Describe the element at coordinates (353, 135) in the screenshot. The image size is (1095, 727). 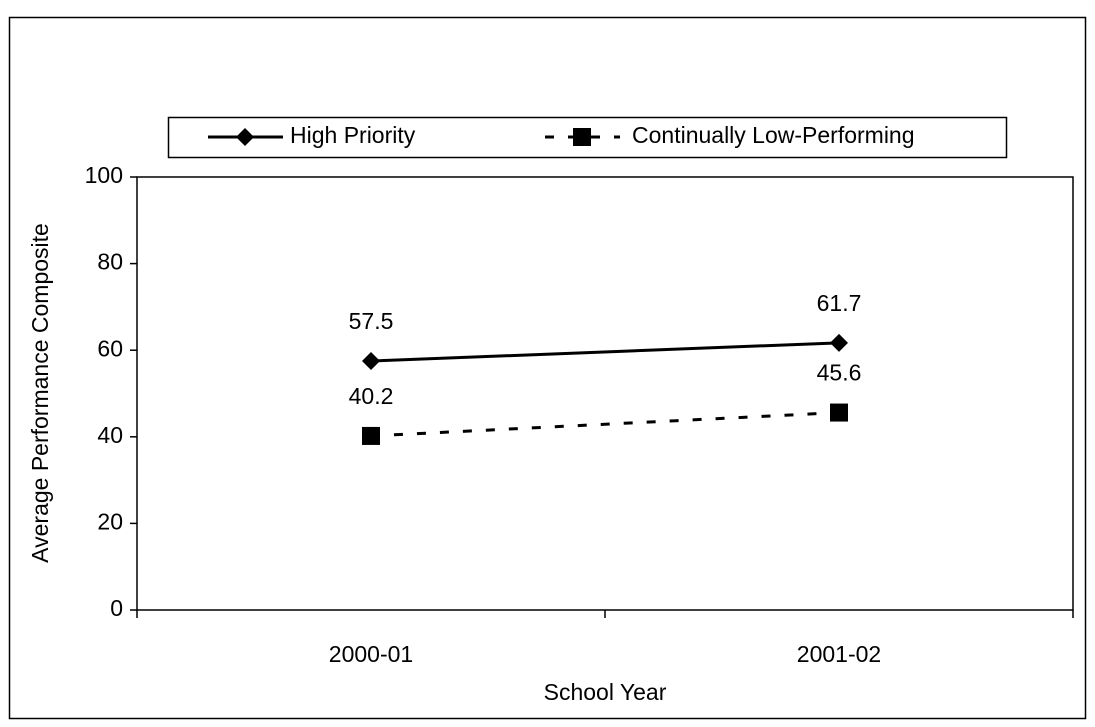
I see `legend-label: High Priority` at that location.